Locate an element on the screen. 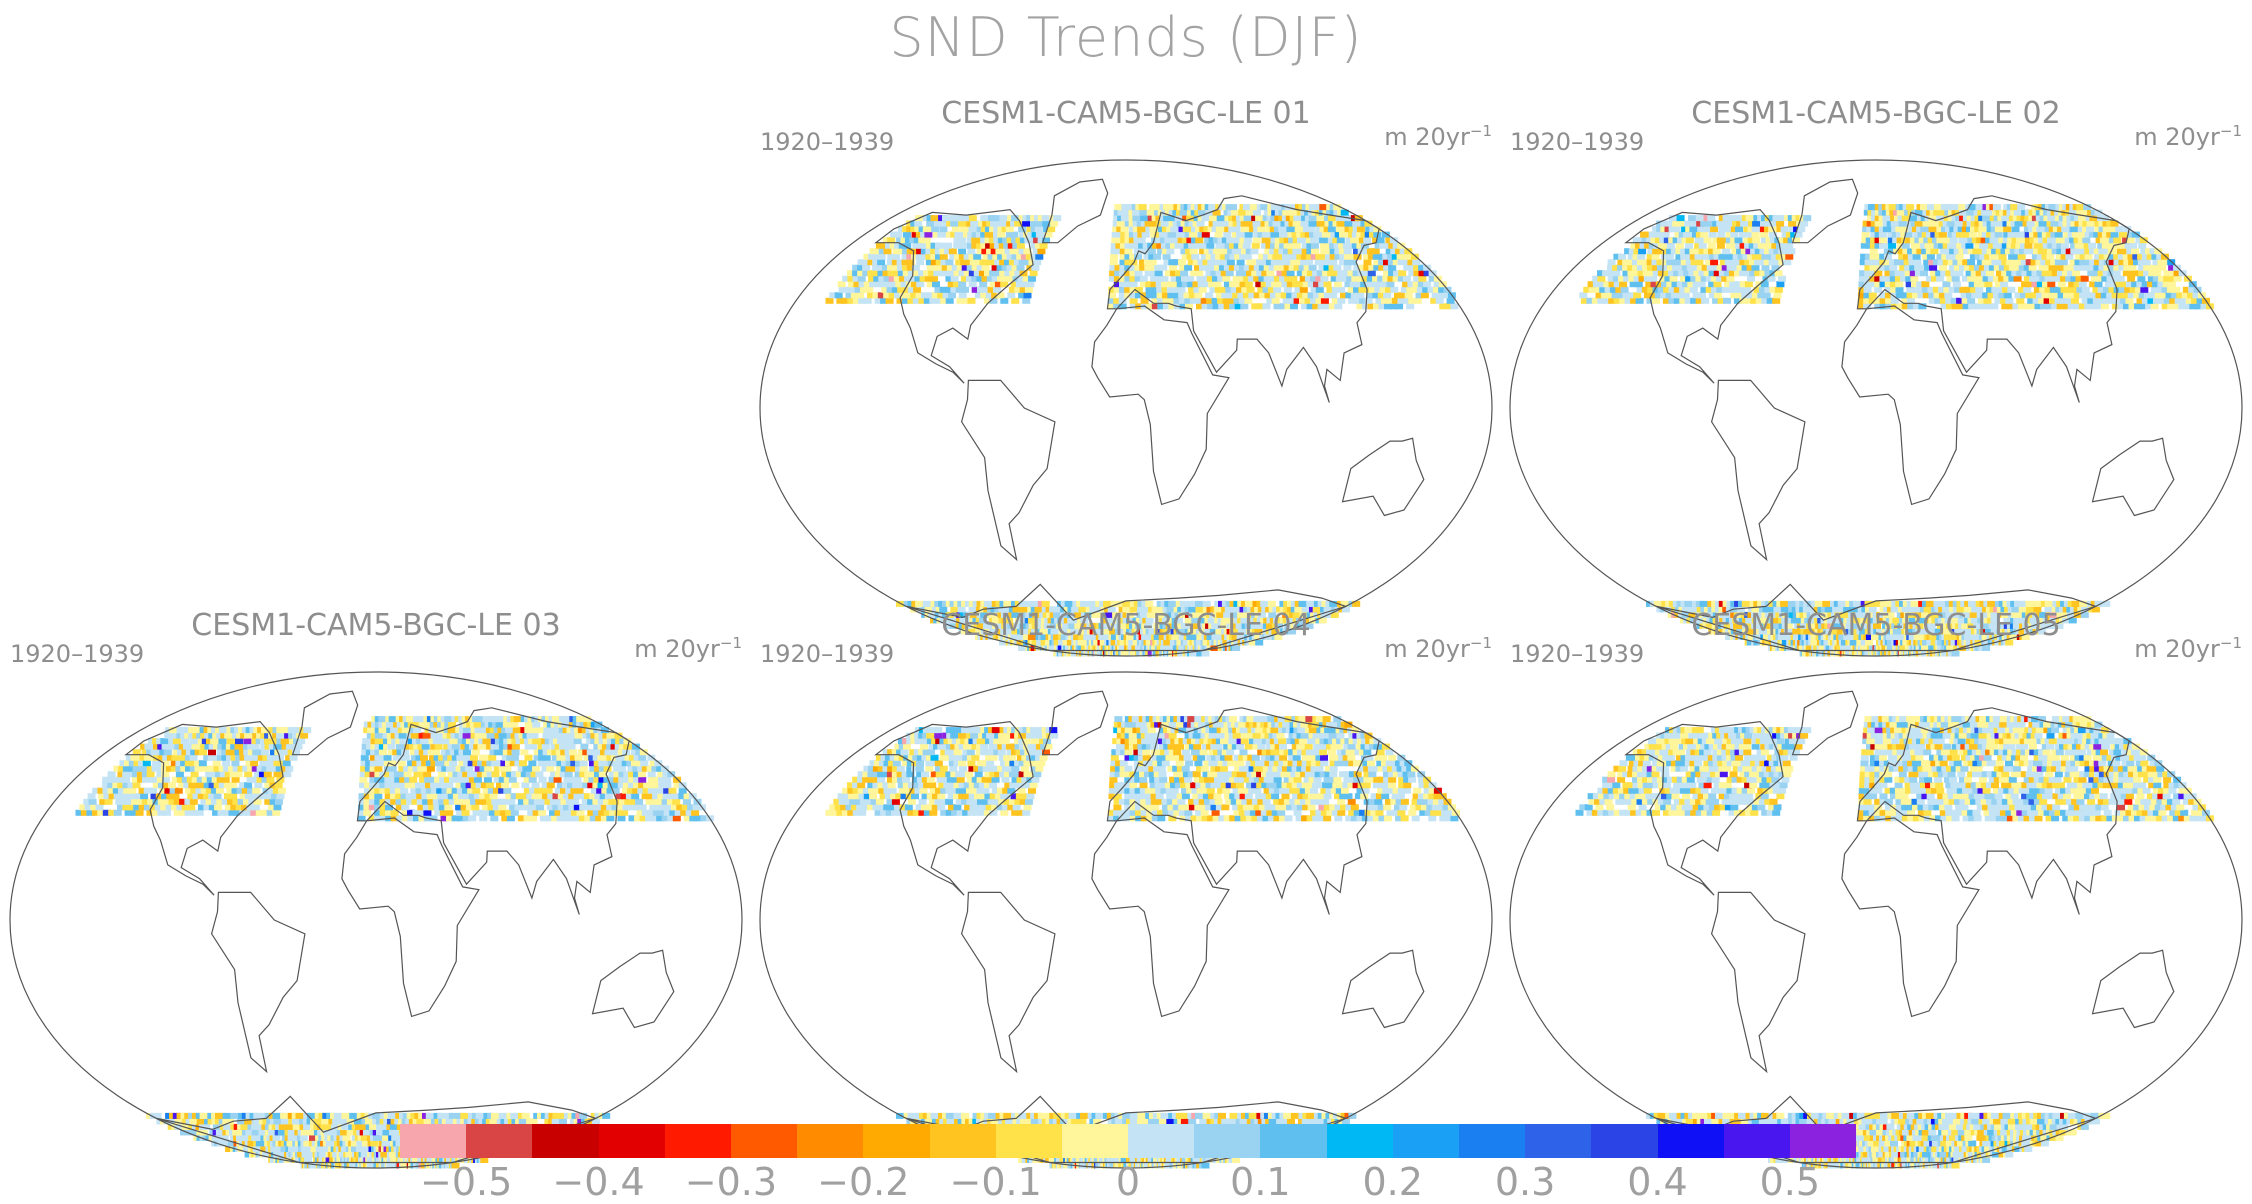  colorbar-tick-label: 0.1 is located at coordinates (1260, 1182).